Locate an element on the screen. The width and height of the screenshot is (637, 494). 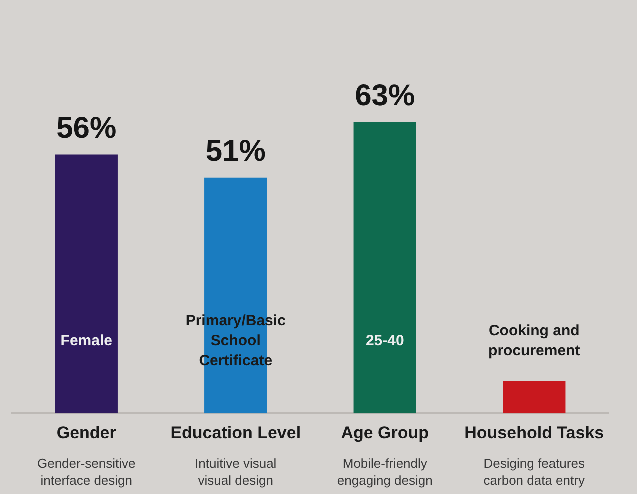
annotation: 25-40 is located at coordinates (385, 341).